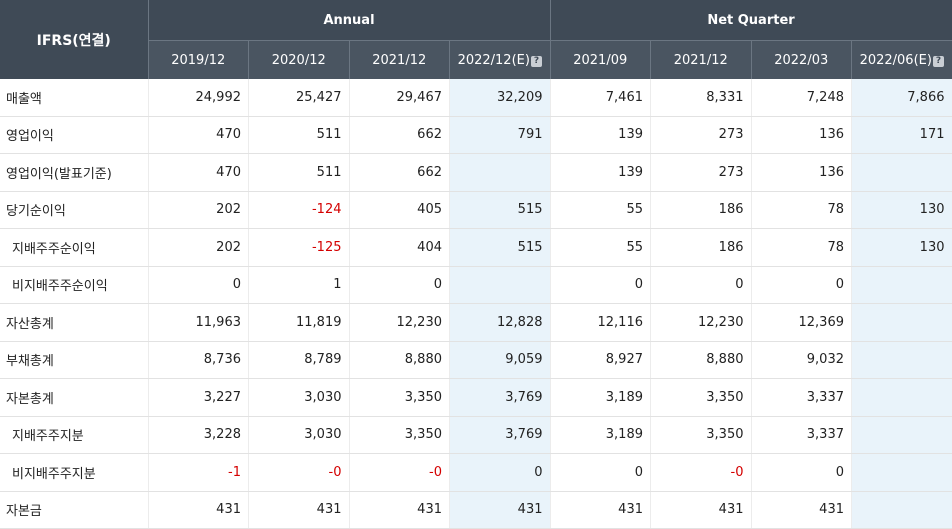 This screenshot has height=529, width=952. Describe the element at coordinates (801, 60) in the screenshot. I see `column-header: 2022/03` at that location.